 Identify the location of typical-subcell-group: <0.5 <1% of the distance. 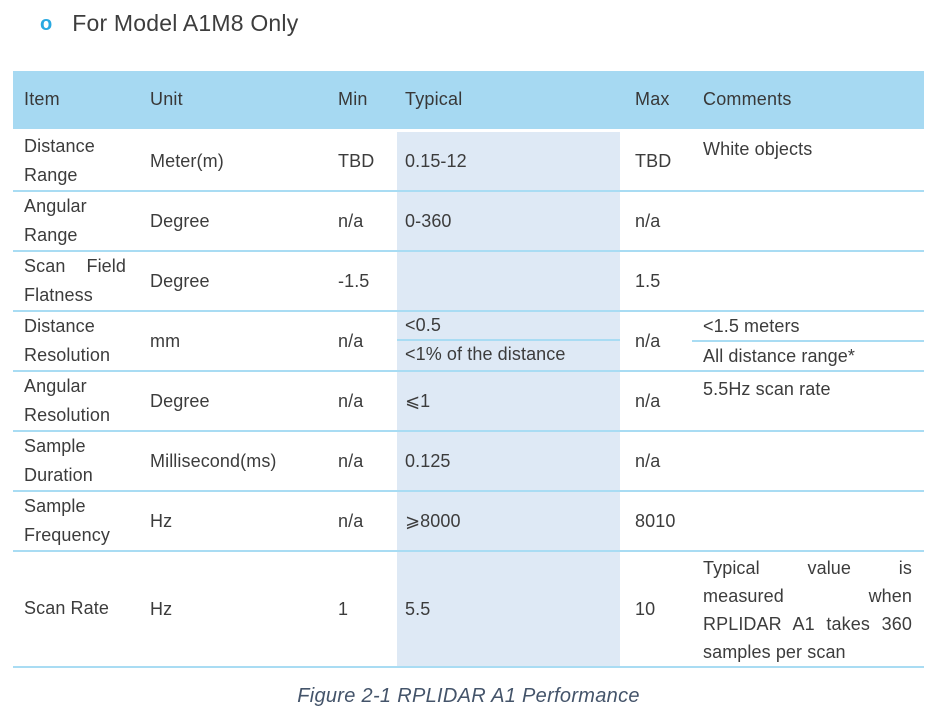
(508, 340).